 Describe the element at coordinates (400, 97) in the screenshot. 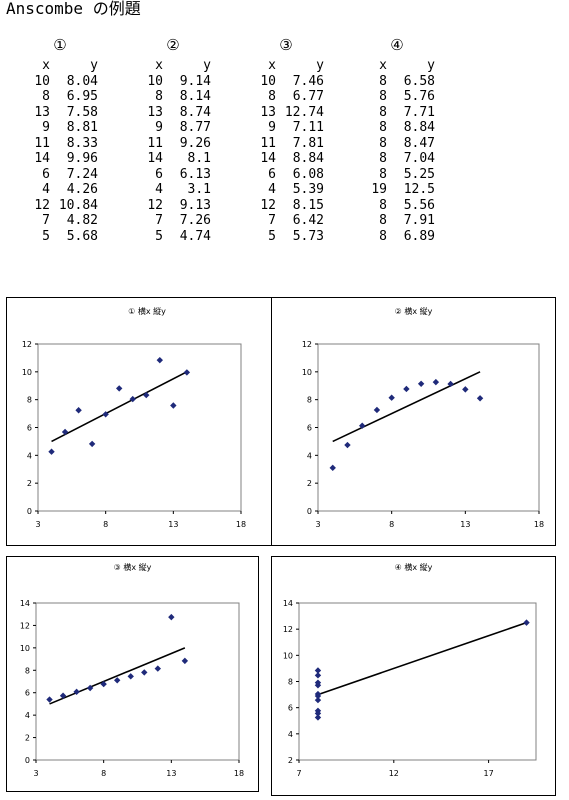

I see `table-row: 8 5.76` at that location.